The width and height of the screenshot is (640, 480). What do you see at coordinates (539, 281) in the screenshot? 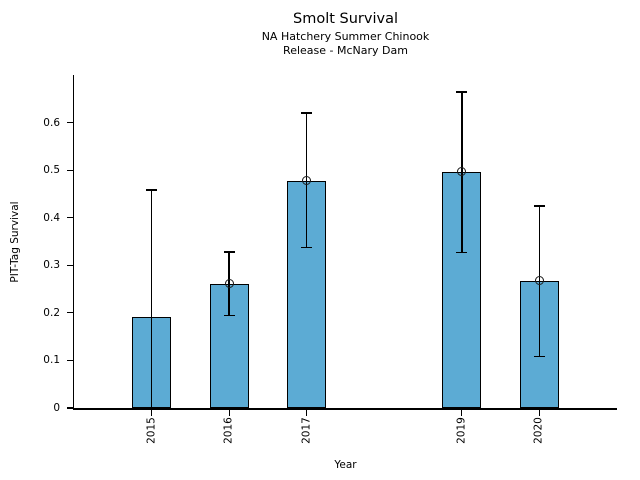
I see `point-marker-2020` at bounding box center [539, 281].